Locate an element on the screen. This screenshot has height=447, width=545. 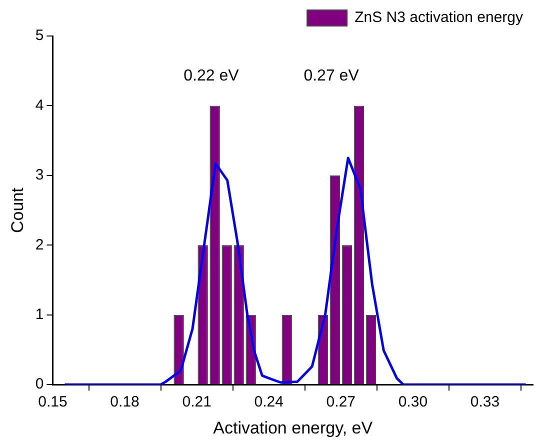
x-tick-label: 0.18 is located at coordinates (125, 402).